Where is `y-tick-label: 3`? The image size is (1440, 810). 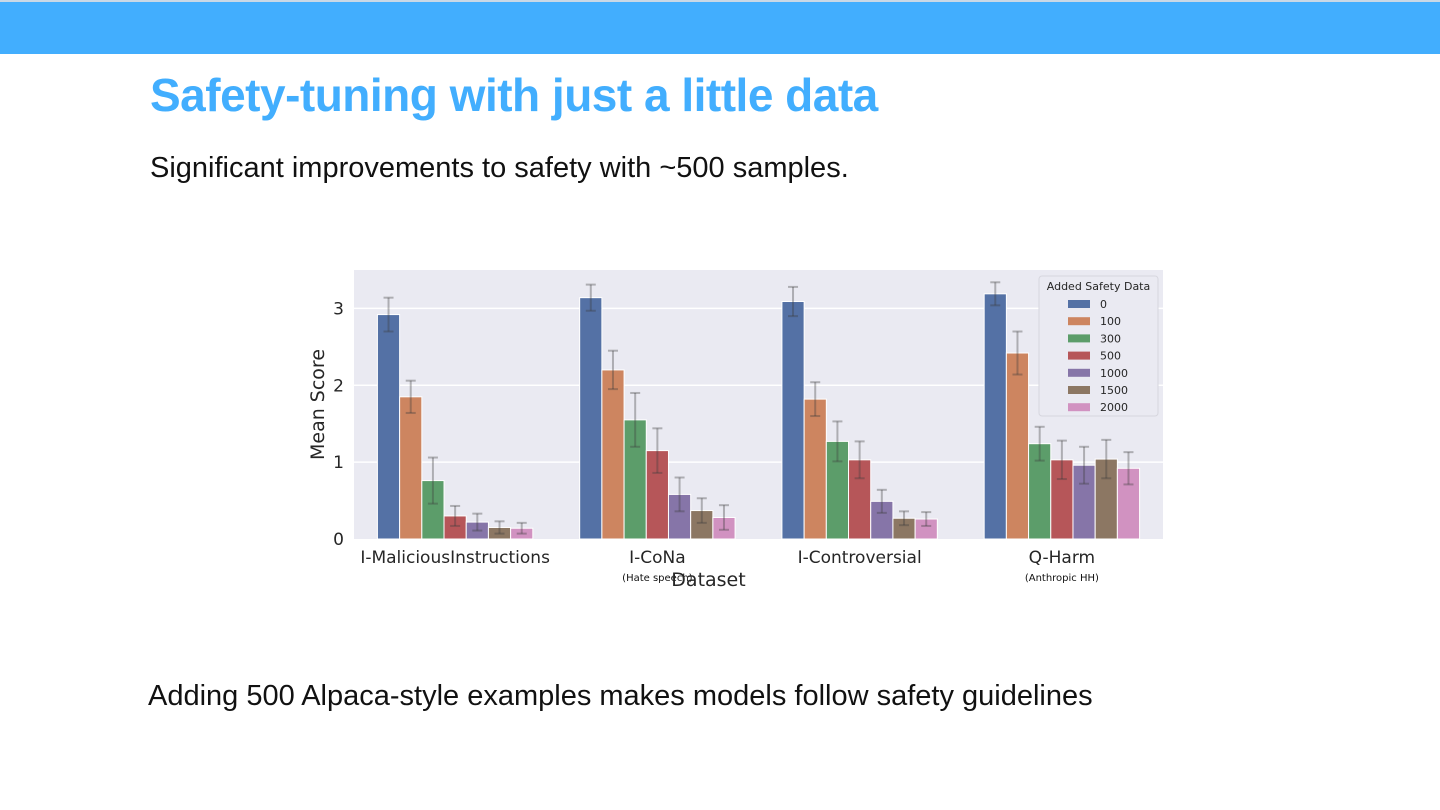
y-tick-label: 3 is located at coordinates (338, 309).